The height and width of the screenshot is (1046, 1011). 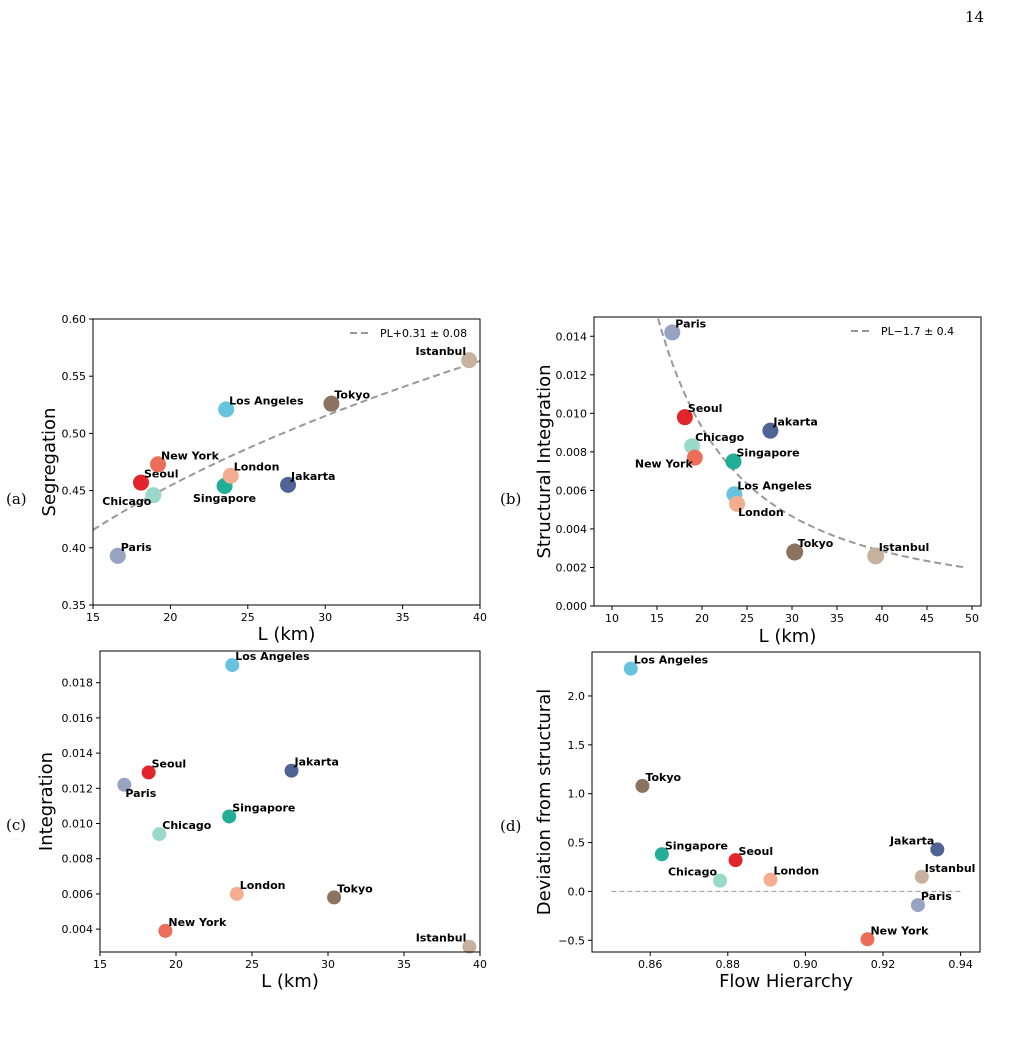 What do you see at coordinates (571, 940) in the screenshot?
I see `y-tick-label: −0.5` at bounding box center [571, 940].